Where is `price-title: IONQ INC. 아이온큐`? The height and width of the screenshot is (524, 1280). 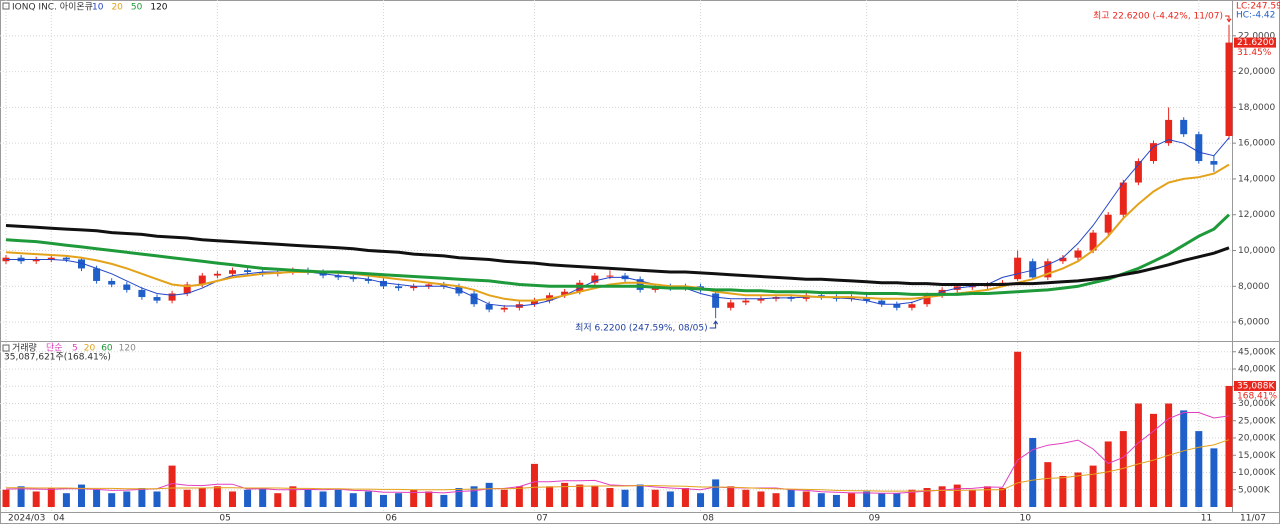 price-title: IONQ INC. 아이온큐 is located at coordinates (52, 7).